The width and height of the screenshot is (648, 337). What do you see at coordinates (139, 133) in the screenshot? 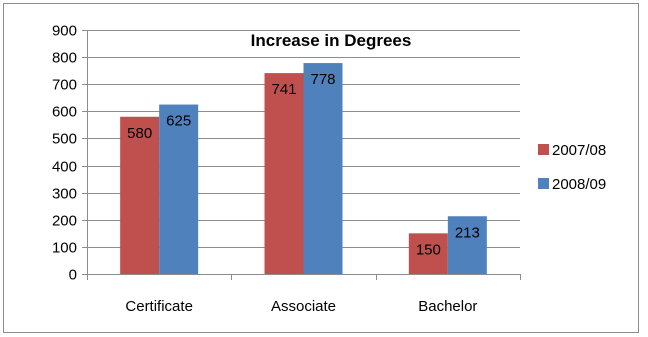
I see `data-label: 580` at bounding box center [139, 133].